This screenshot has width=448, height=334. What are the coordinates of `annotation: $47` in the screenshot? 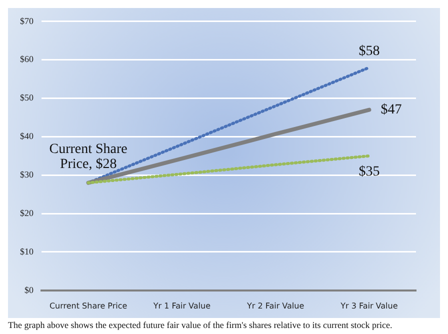 It's located at (391, 110).